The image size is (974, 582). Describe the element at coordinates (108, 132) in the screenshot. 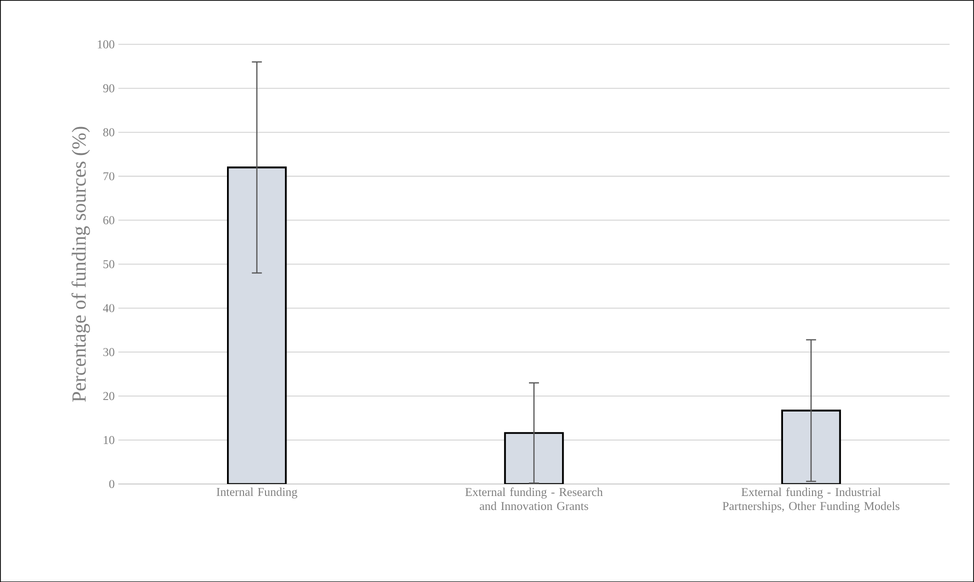

I see `y-tick-label: 80` at that location.